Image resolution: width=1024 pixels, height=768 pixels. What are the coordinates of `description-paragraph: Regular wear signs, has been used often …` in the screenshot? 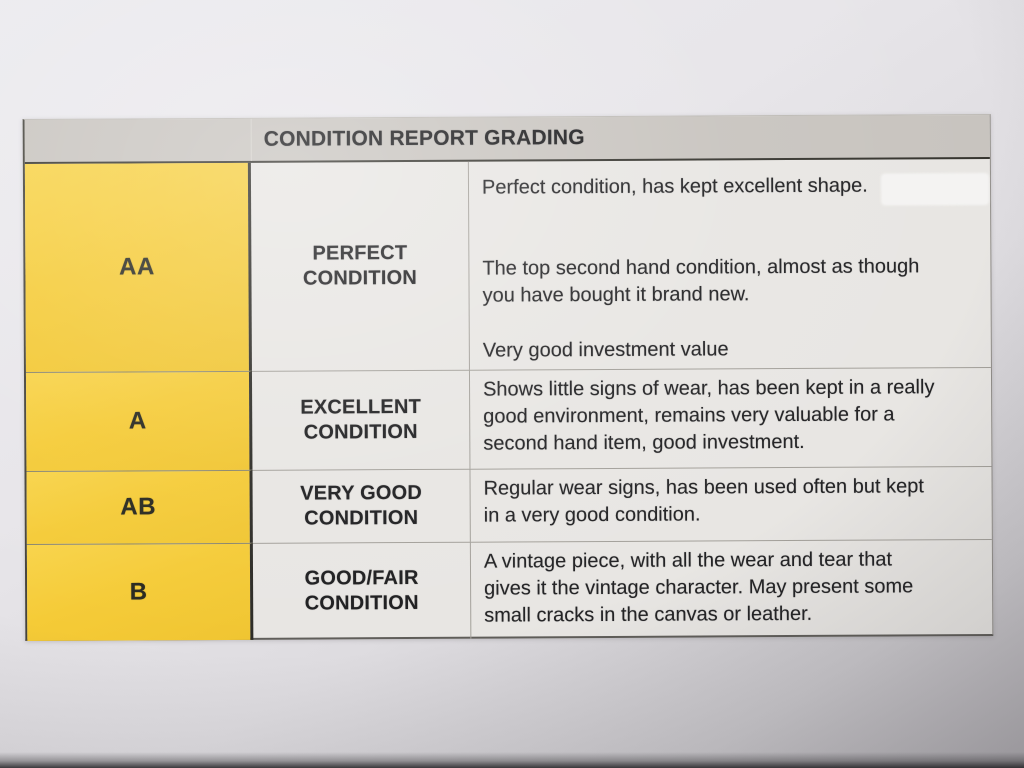 It's located at (703, 501).